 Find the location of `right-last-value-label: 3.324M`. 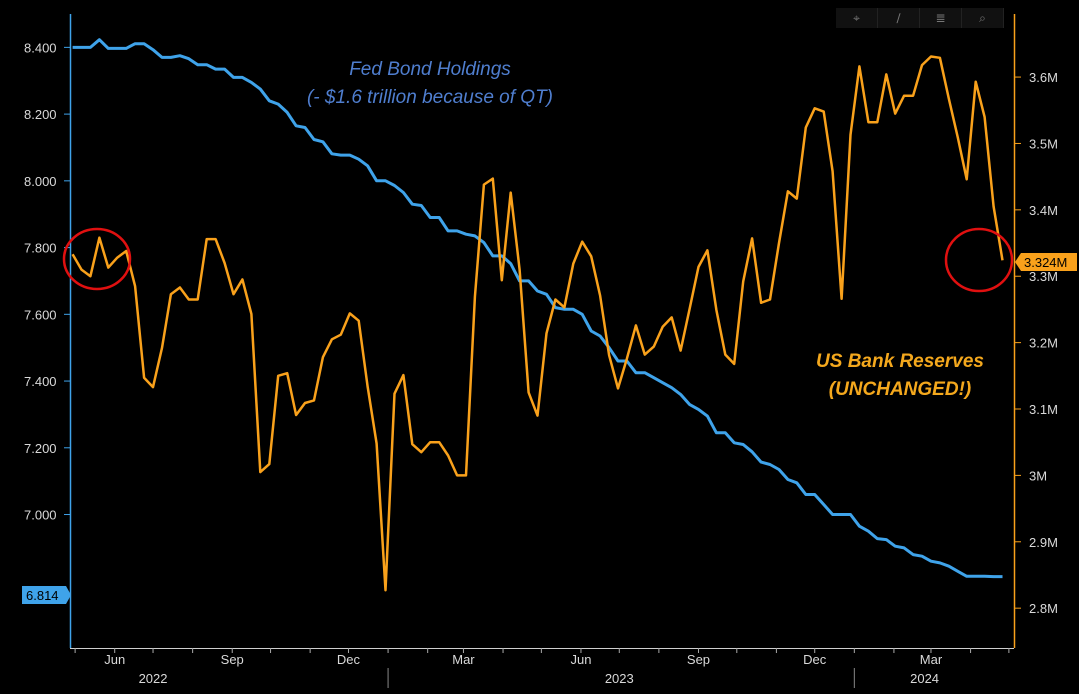

right-last-value-label: 3.324M is located at coordinates (1045, 262).